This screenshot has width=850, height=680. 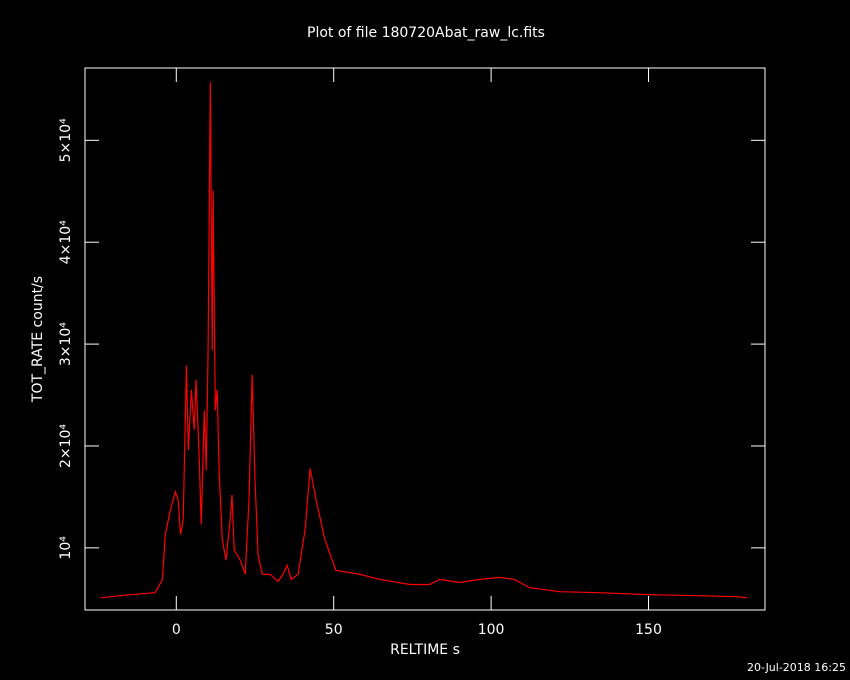 What do you see at coordinates (176, 630) in the screenshot?
I see `x-tick-label: 0` at bounding box center [176, 630].